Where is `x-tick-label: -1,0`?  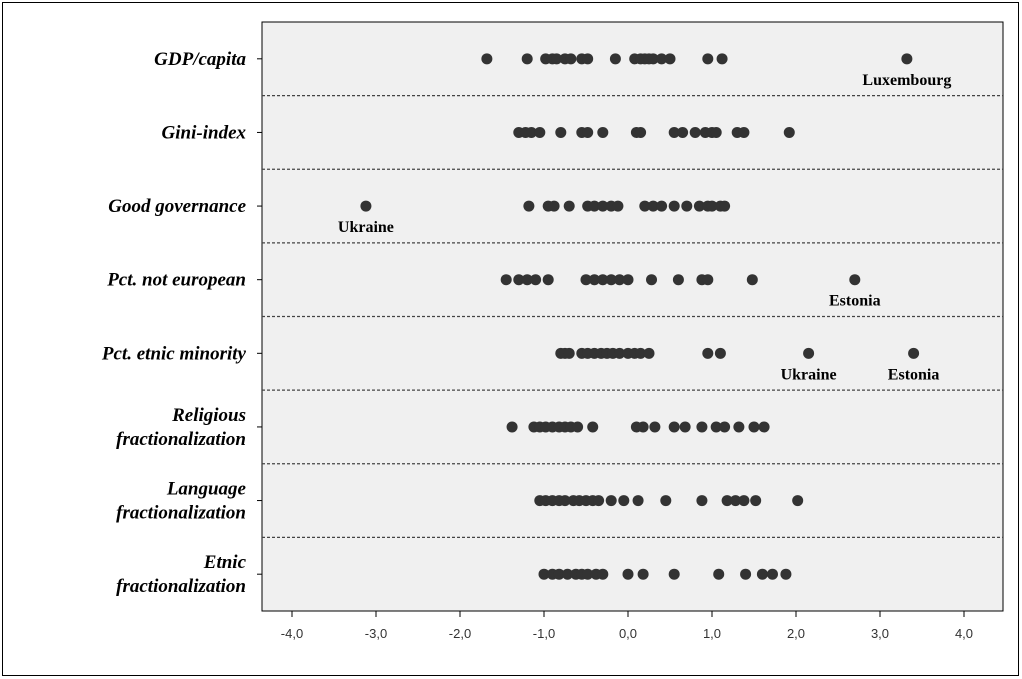 x-tick-label: -1,0 is located at coordinates (544, 633).